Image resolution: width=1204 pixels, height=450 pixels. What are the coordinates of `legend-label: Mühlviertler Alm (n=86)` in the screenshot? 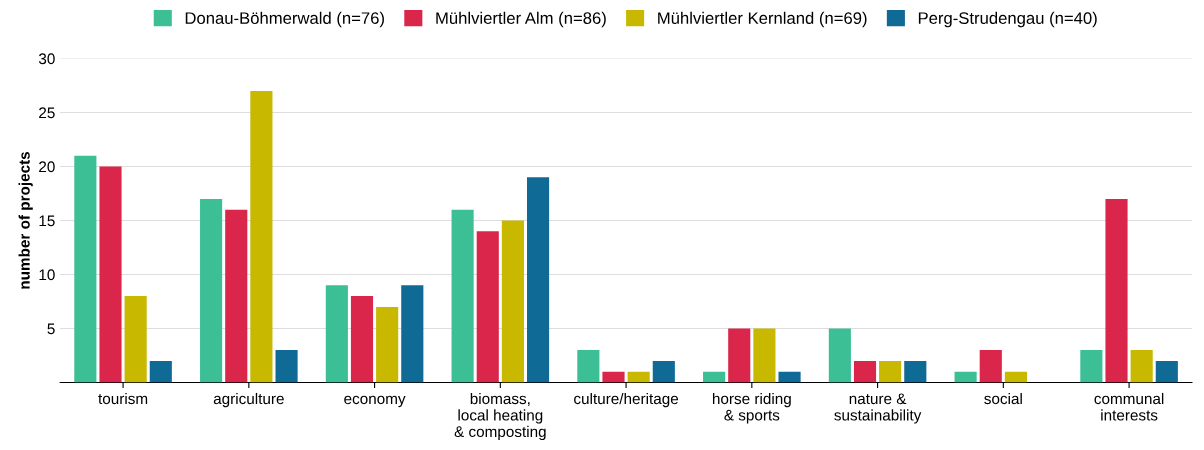 It's located at (521, 19).